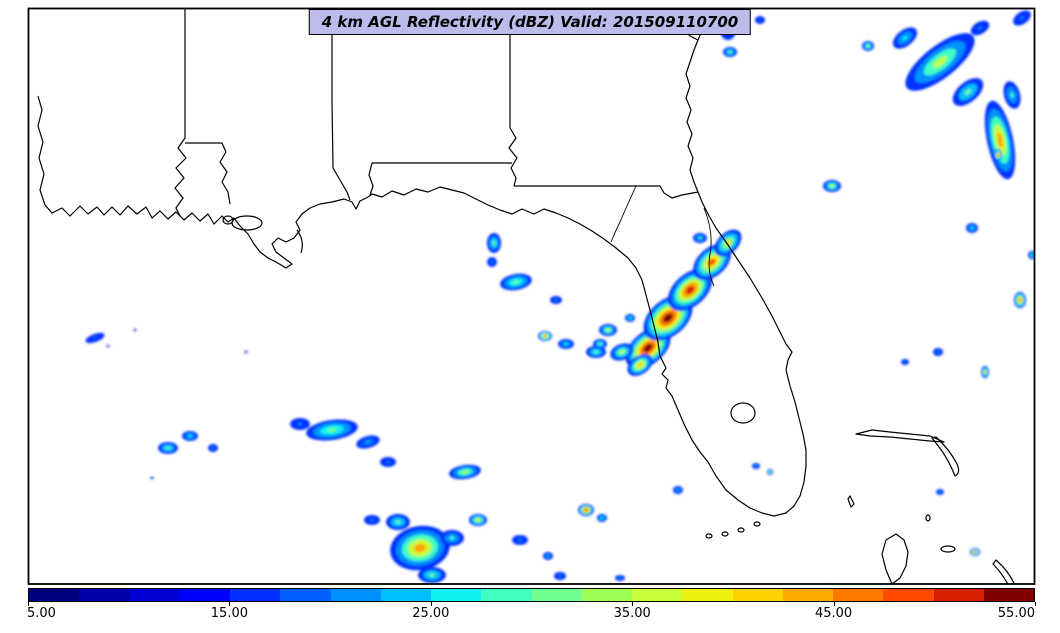  Describe the element at coordinates (228, 220) in the screenshot. I see `lake-maurepas` at that location.